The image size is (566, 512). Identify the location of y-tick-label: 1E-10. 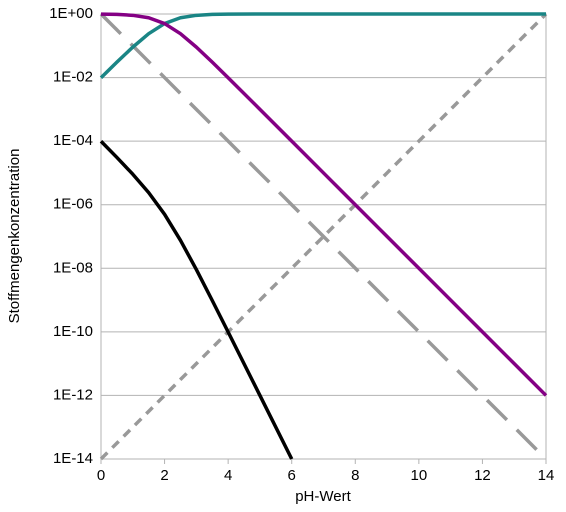
(73, 331).